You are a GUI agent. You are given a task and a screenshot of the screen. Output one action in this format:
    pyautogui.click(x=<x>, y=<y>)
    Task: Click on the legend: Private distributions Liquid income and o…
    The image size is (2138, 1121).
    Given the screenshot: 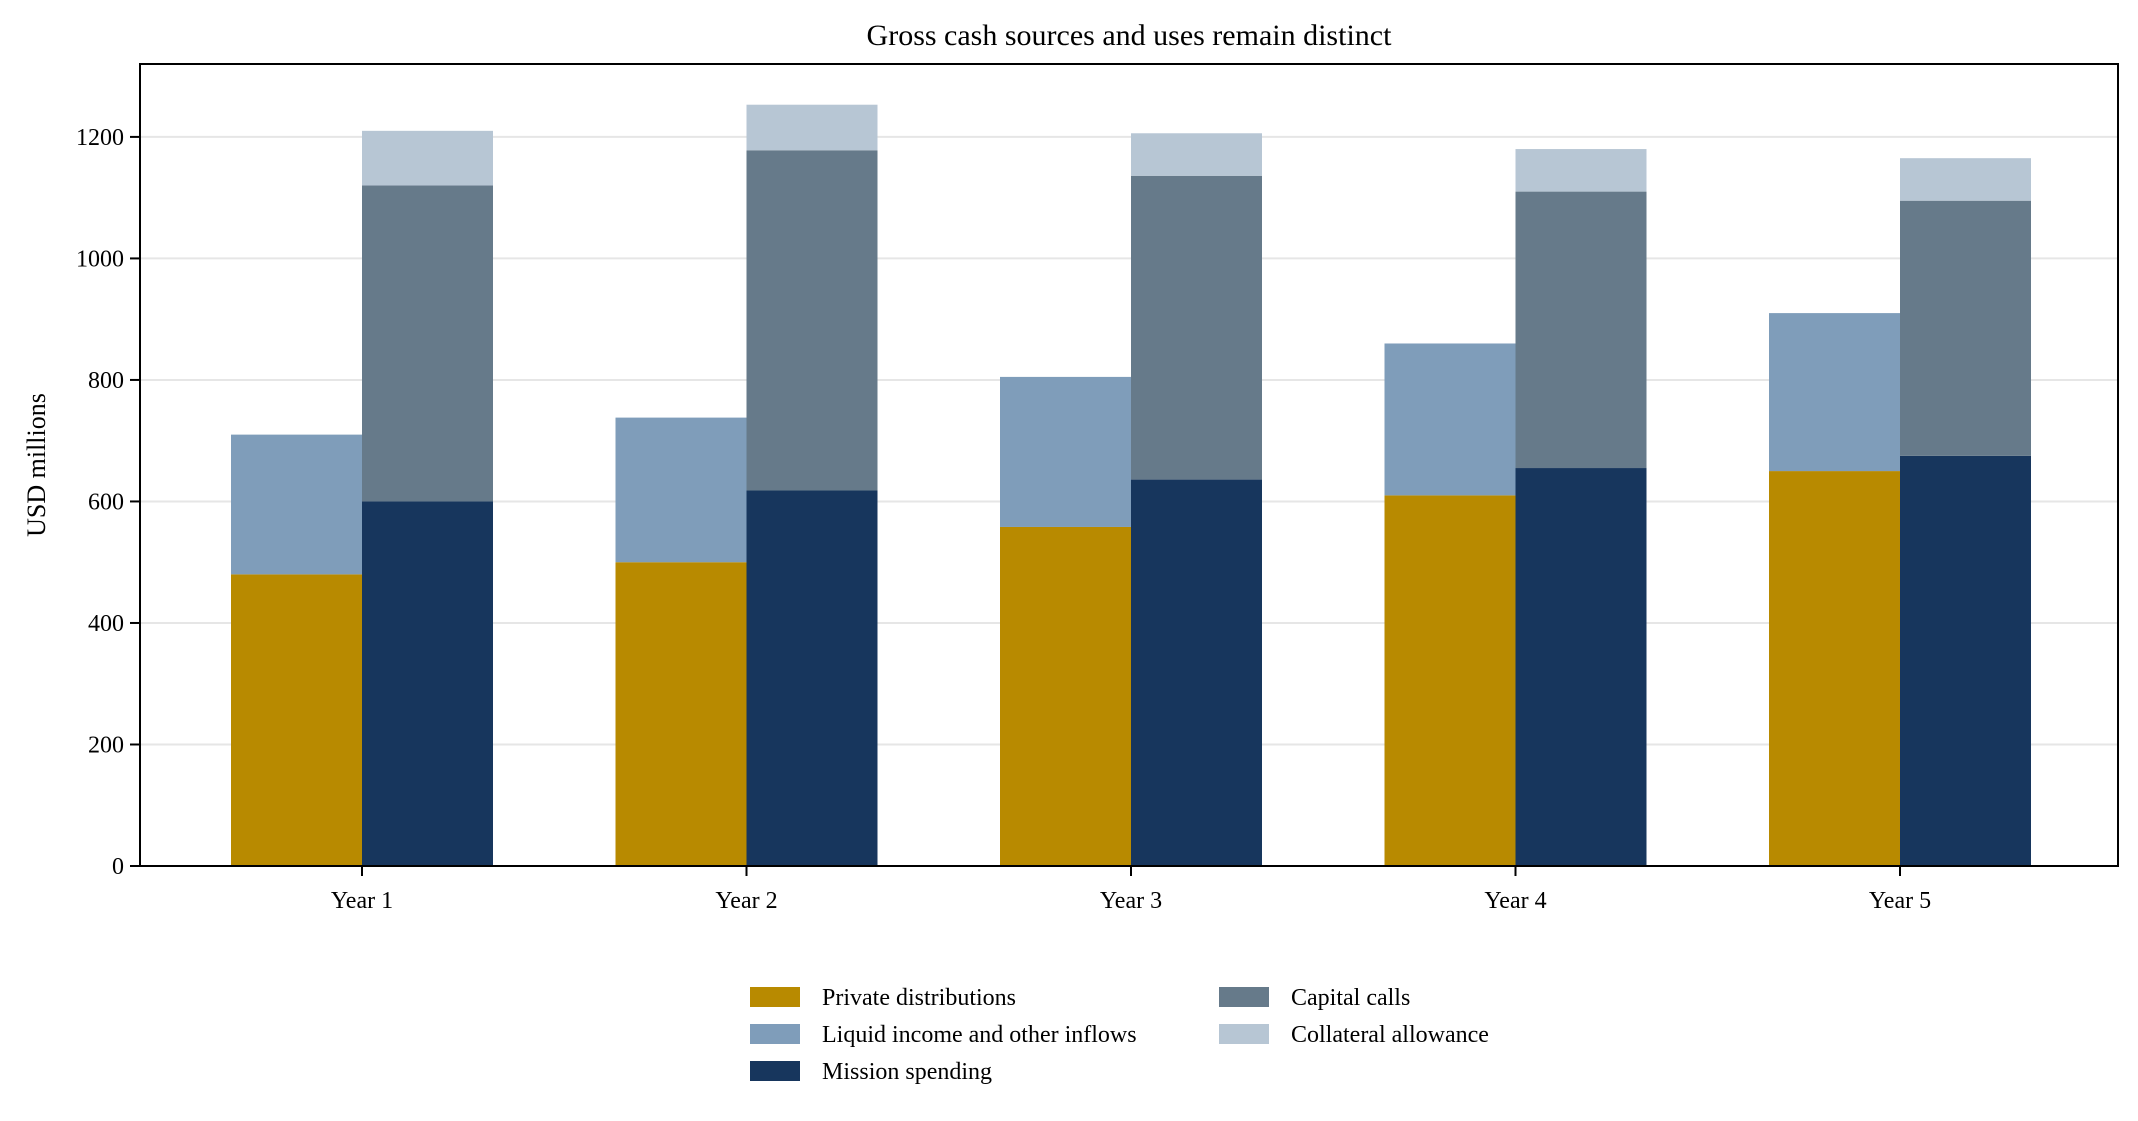 What is the action you would take?
    pyautogui.click(x=1119, y=1035)
    